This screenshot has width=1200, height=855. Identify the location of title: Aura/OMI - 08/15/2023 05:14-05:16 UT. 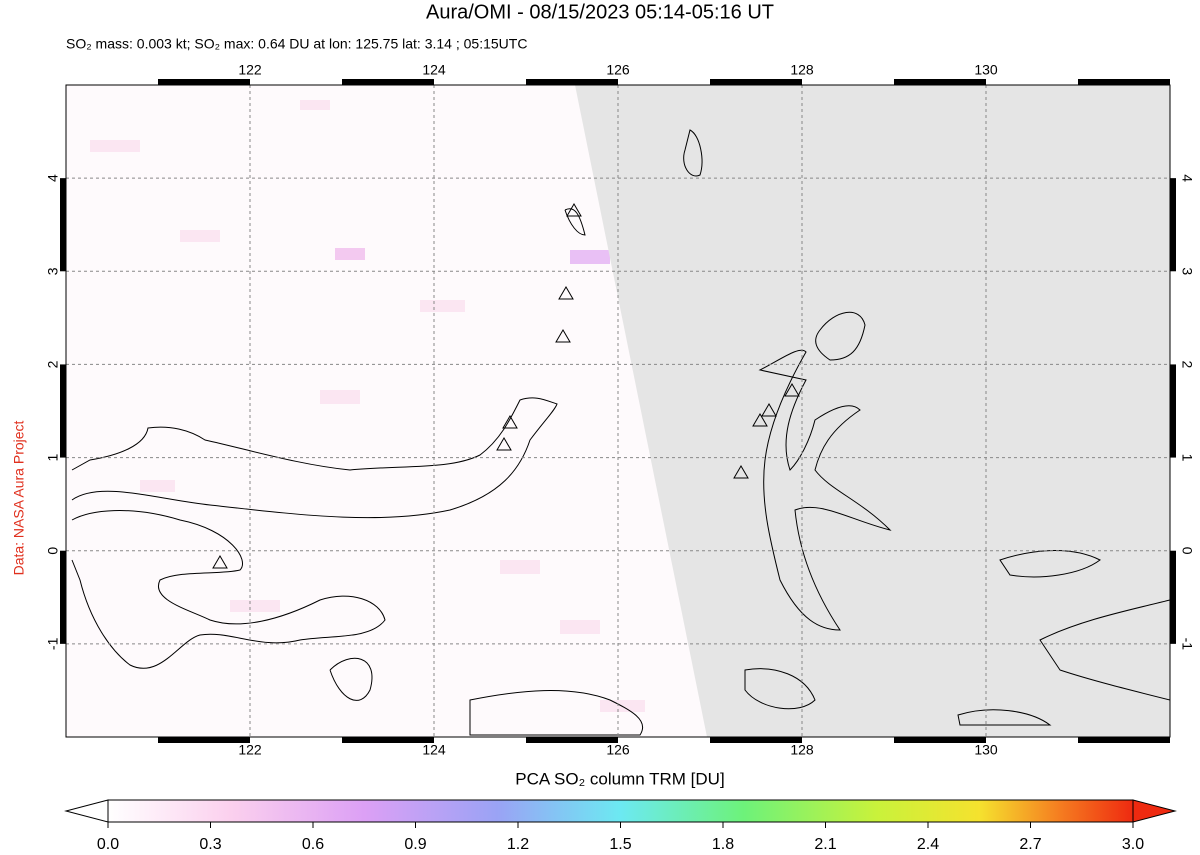
(600, 12).